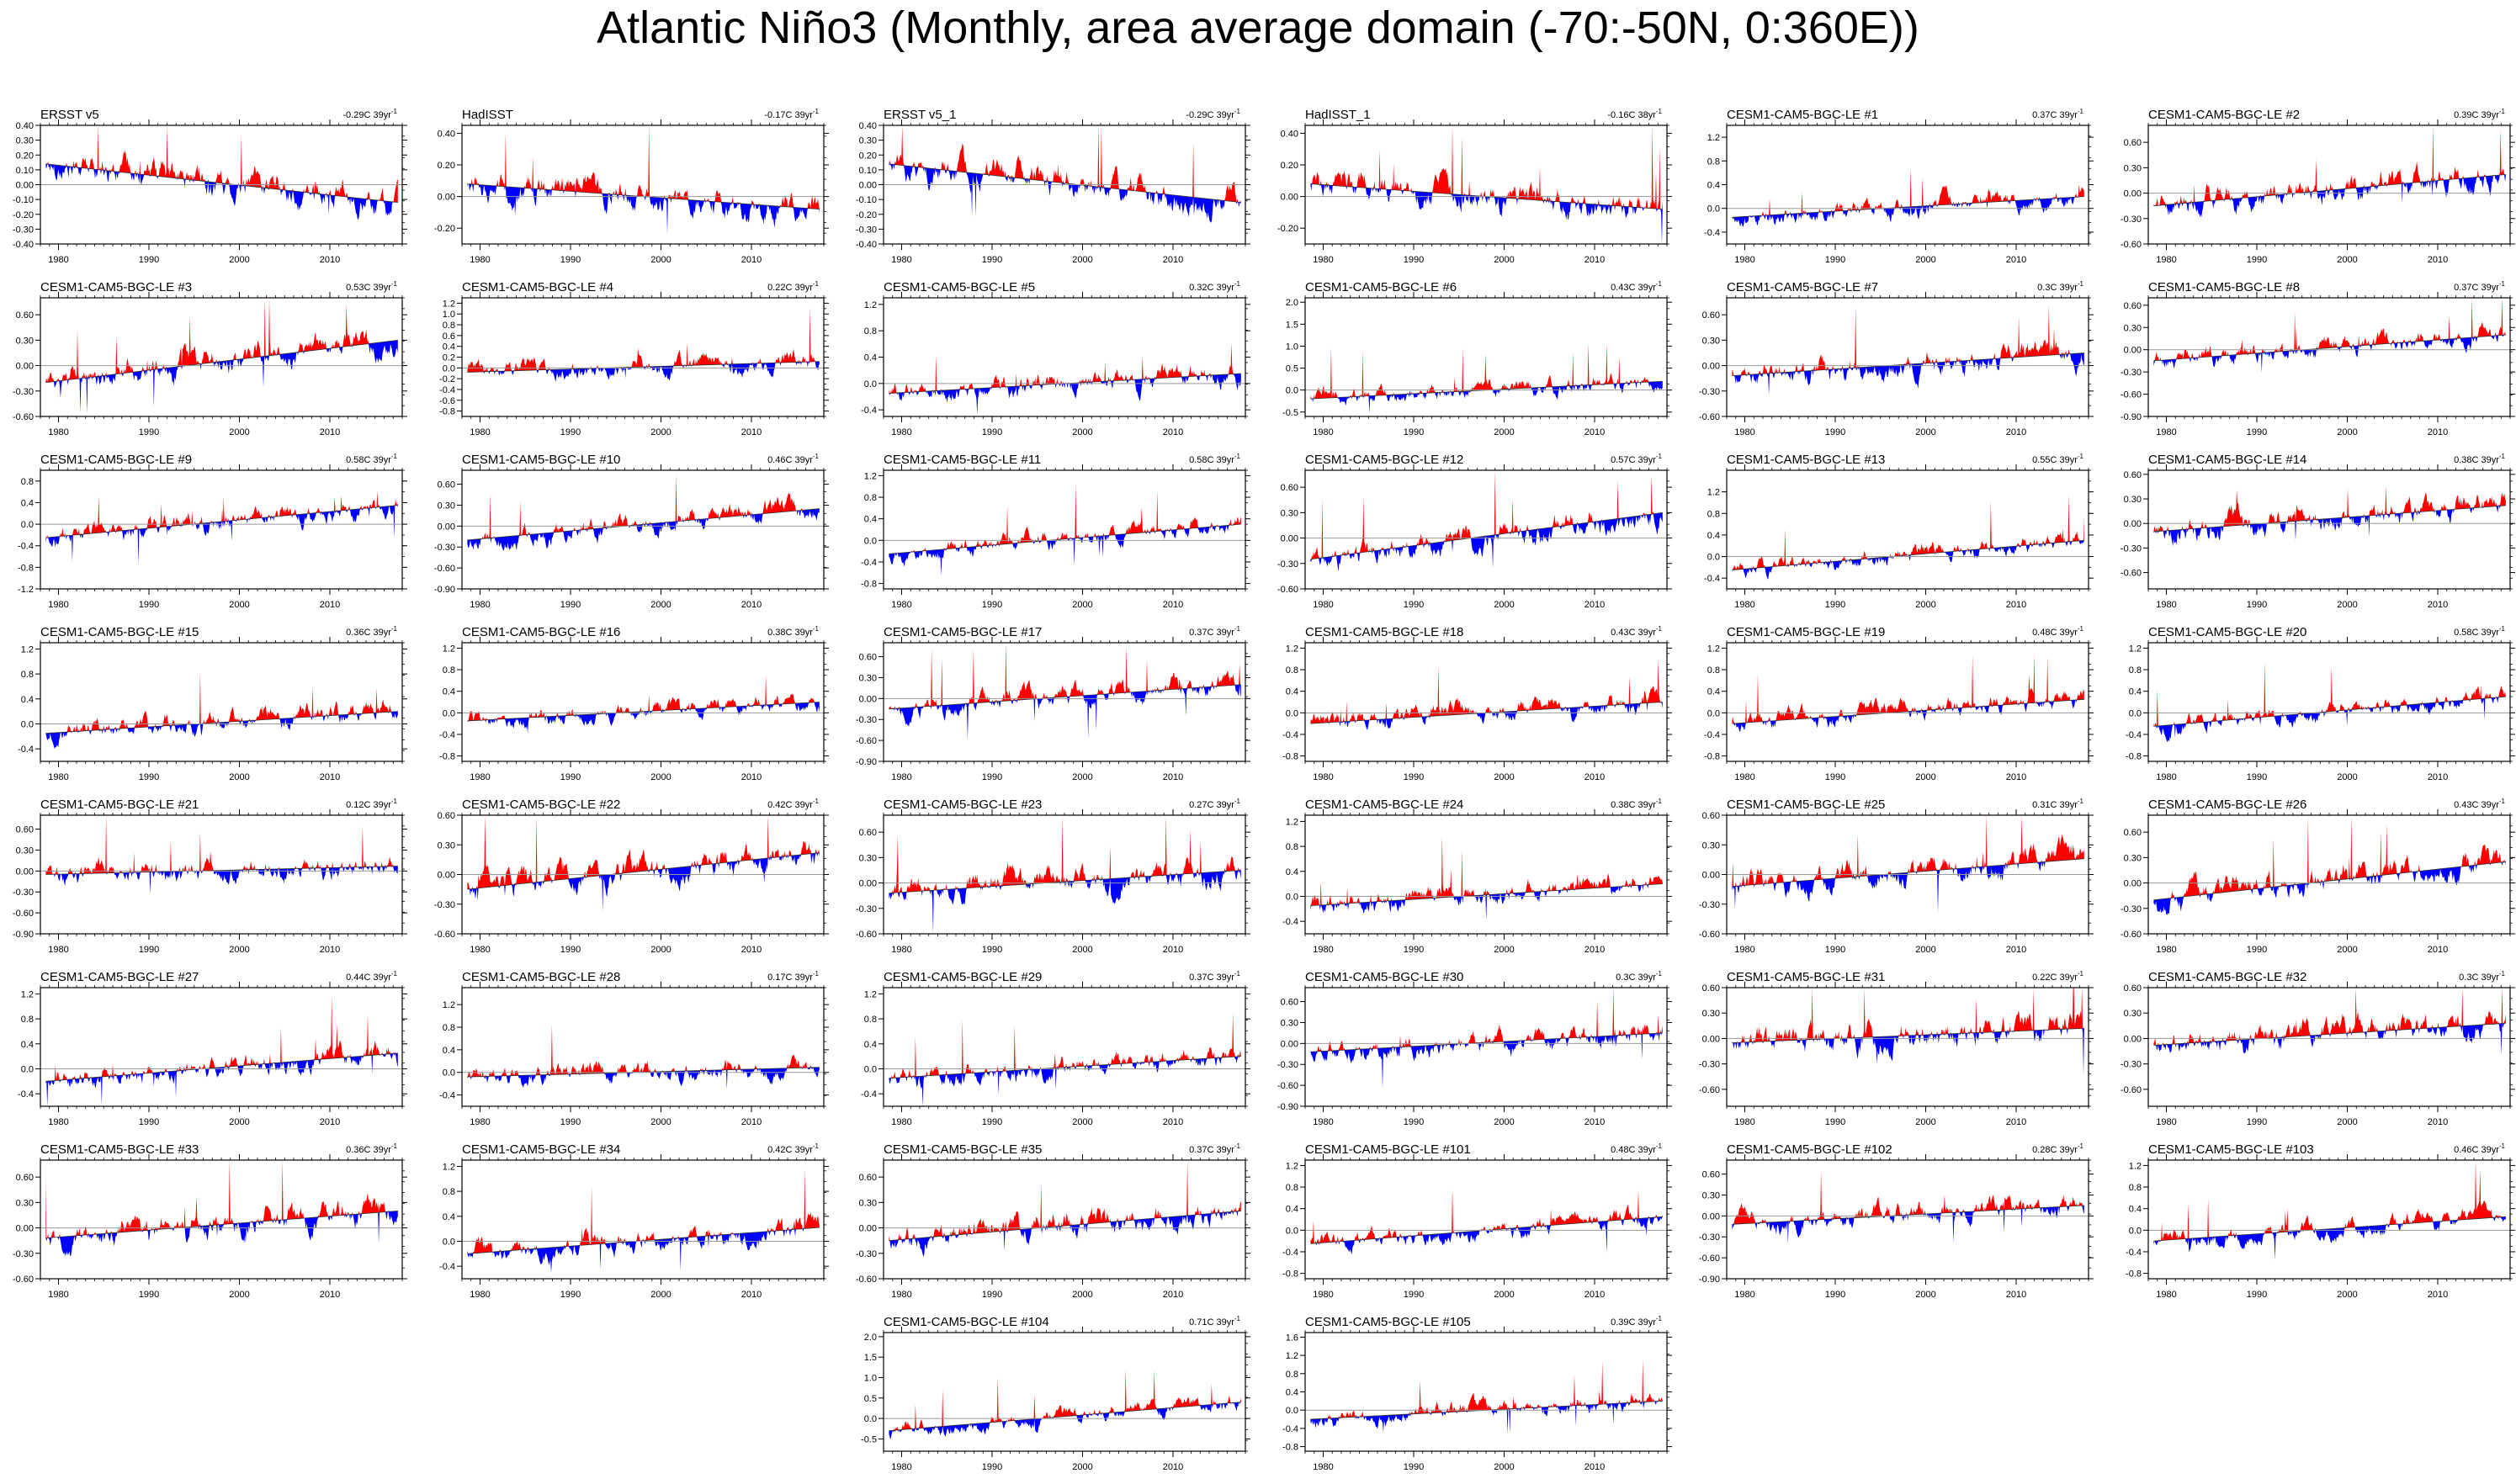 This screenshot has height=1484, width=2516. Describe the element at coordinates (1713, 536) in the screenshot. I see `y-tick-label: 0.4` at that location.